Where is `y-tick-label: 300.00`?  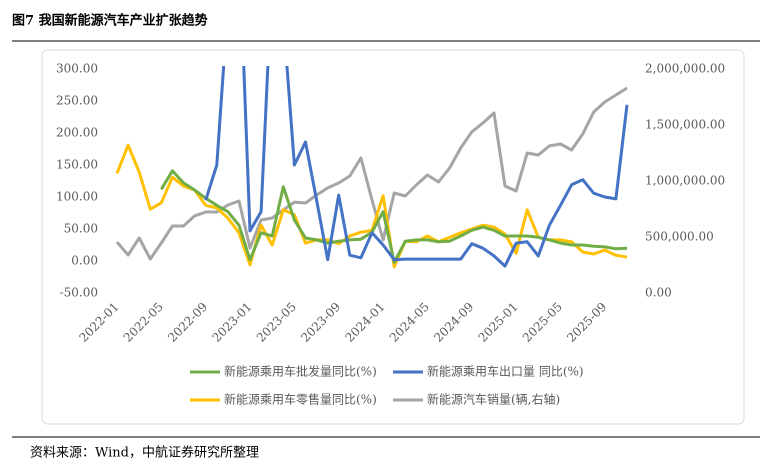
y-tick-label: 300.00 is located at coordinates (77, 69).